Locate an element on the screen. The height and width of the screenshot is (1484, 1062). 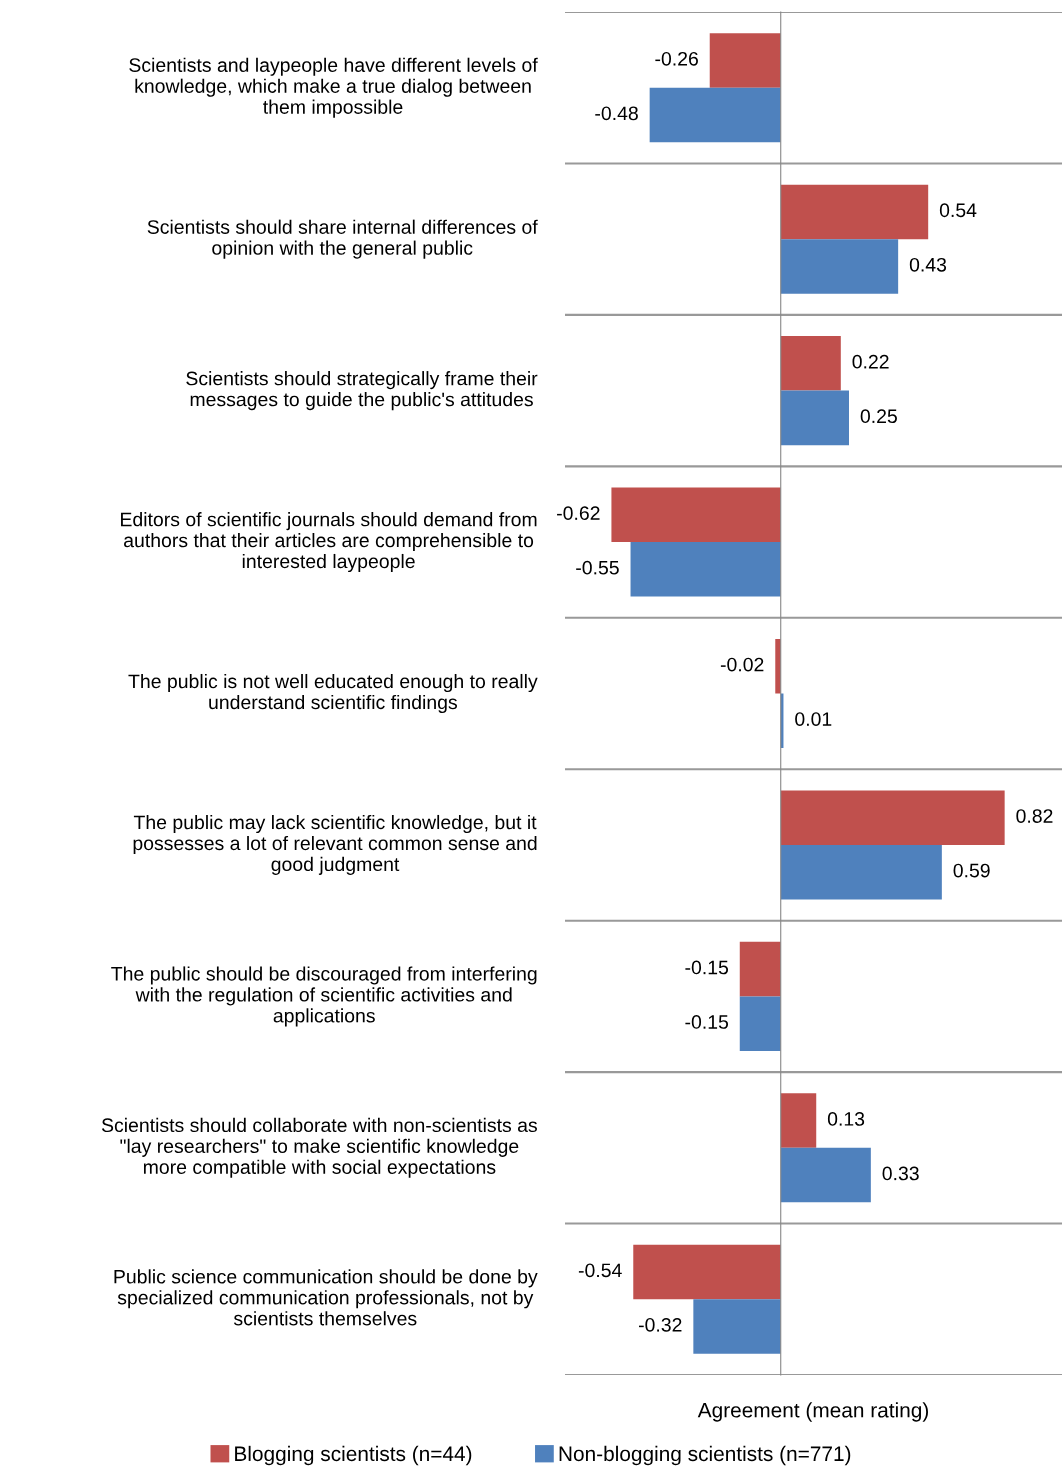
data-label: 0.82 is located at coordinates (1034, 816).